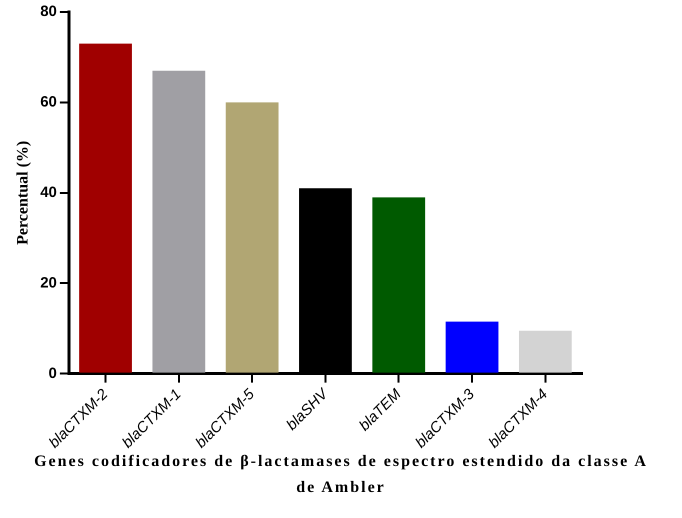  I want to click on y-tick-label: 40, so click(48, 192).